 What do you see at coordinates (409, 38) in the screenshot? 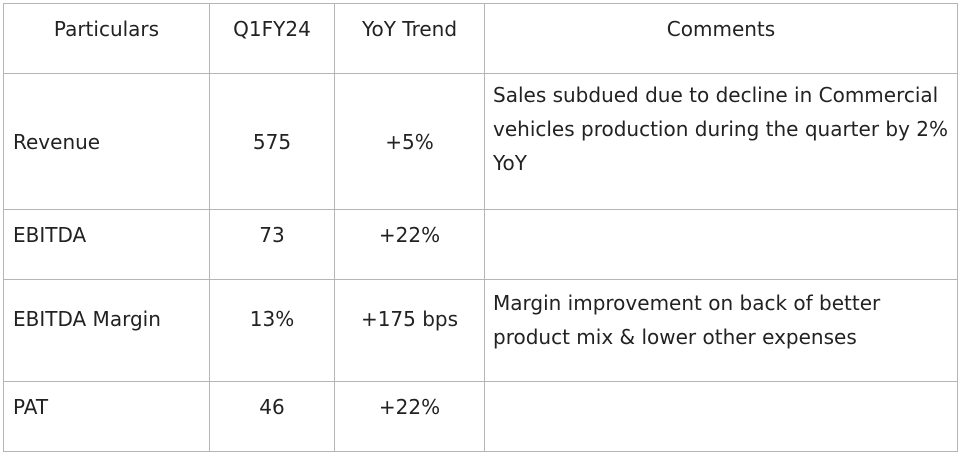
I see `header-yoy-trend: YoY Trend` at bounding box center [409, 38].